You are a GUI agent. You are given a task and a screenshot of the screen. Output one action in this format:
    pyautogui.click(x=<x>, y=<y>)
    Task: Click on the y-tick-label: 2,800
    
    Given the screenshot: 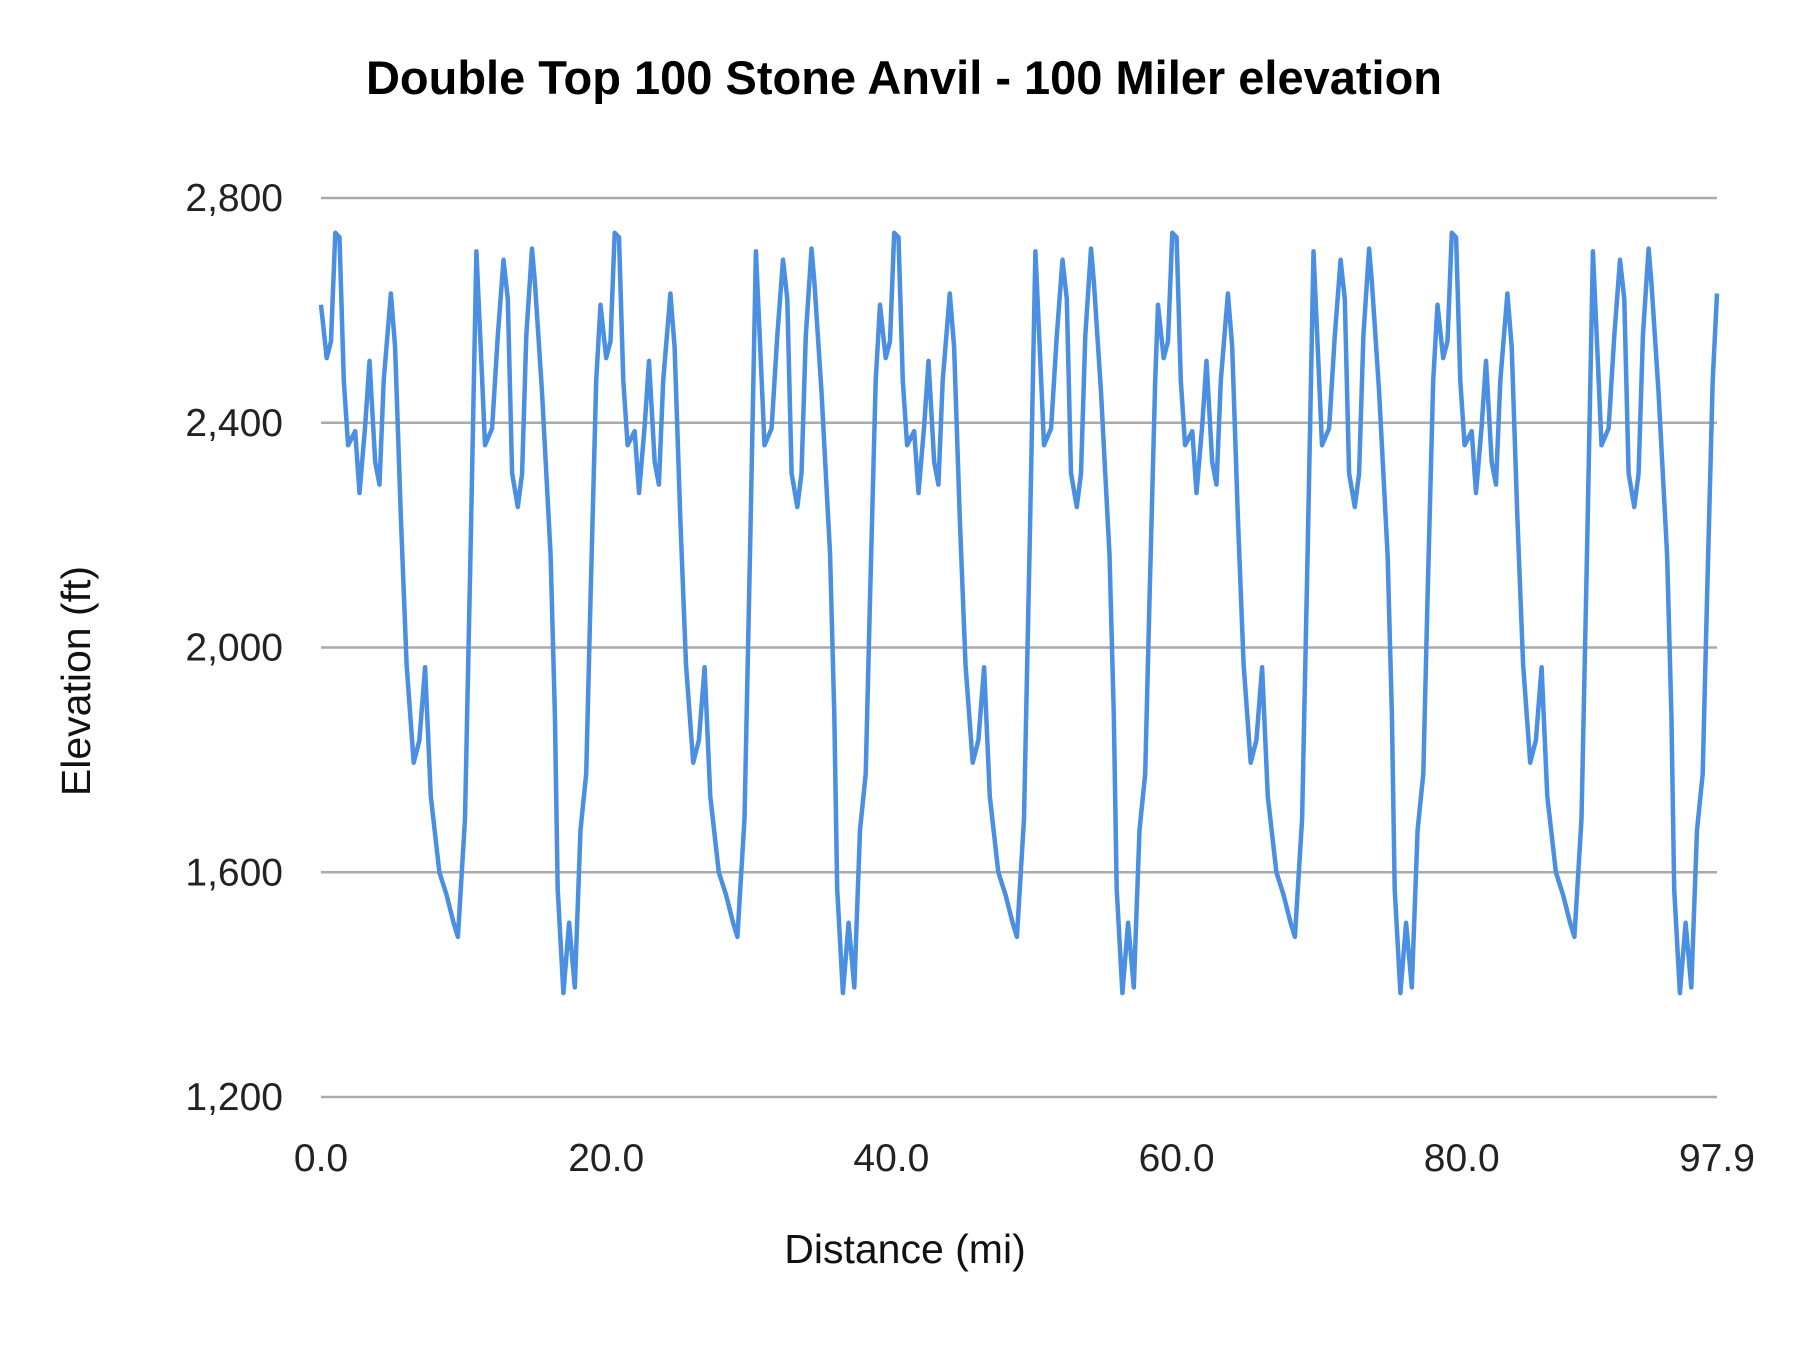 What is the action you would take?
    pyautogui.click(x=234, y=198)
    